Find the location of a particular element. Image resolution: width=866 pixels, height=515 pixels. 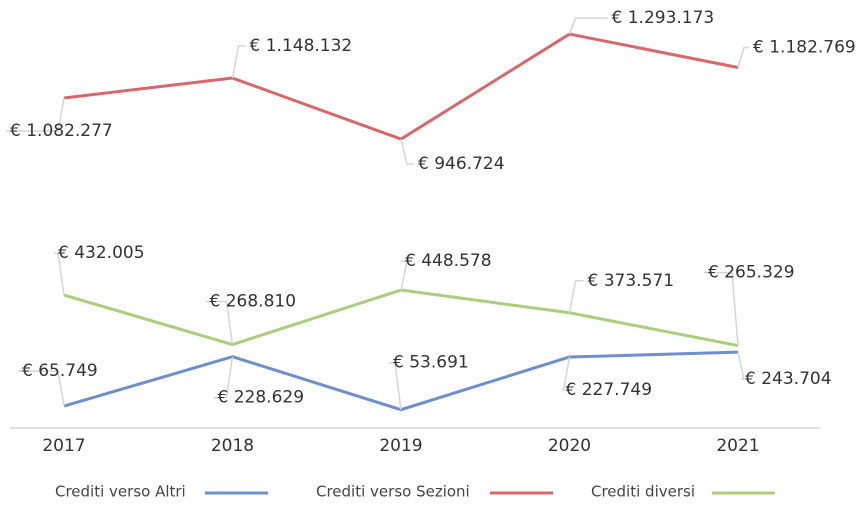

legend-label: Crediti verso Sezioni is located at coordinates (393, 492).